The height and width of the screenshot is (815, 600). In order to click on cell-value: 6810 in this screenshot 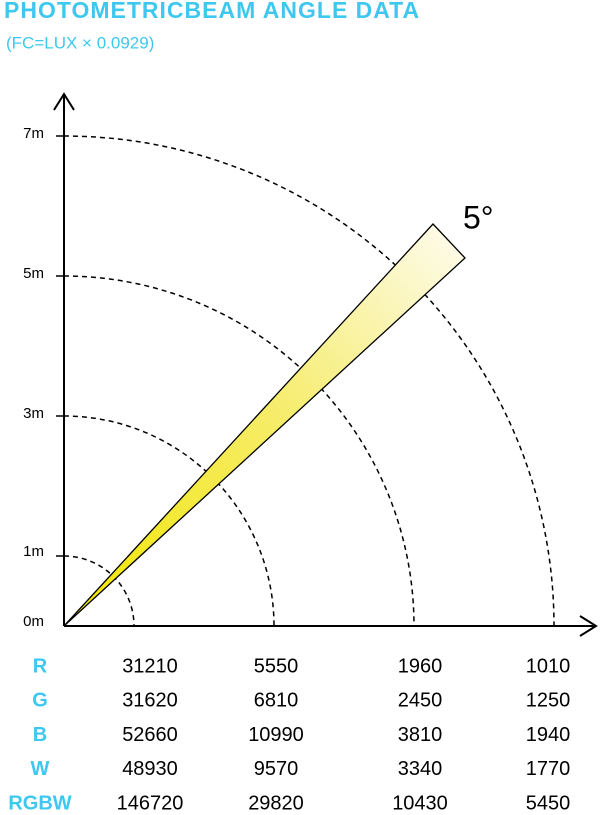, I will do `click(276, 701)`.